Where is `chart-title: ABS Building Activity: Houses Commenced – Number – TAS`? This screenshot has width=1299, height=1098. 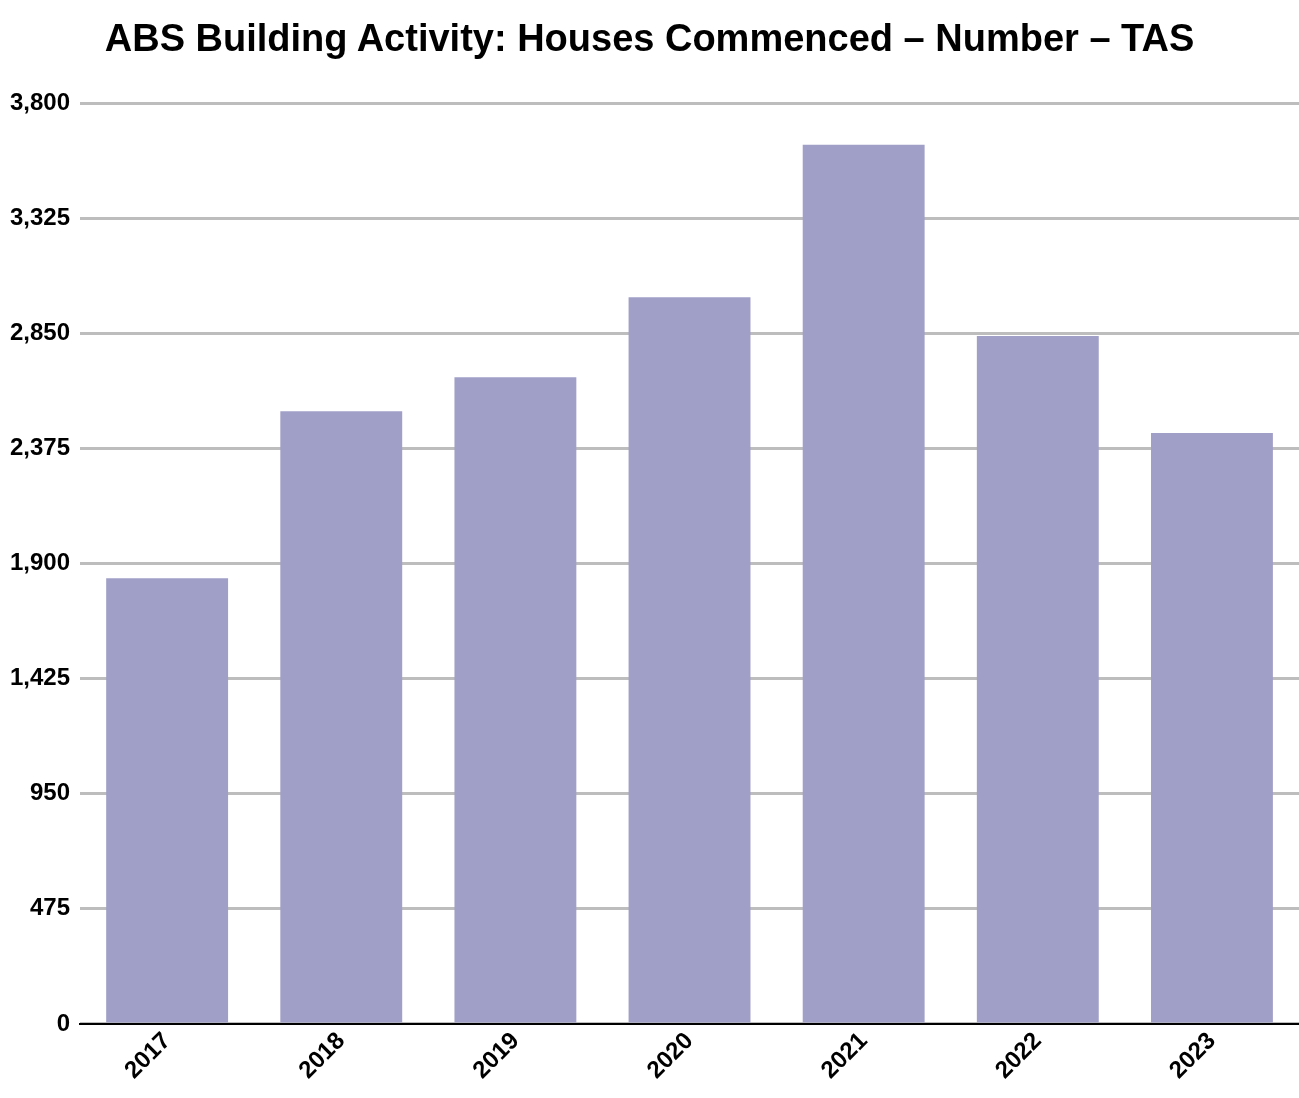 chart-title: ABS Building Activity: Houses Commenced – Number – TAS is located at coordinates (649, 38).